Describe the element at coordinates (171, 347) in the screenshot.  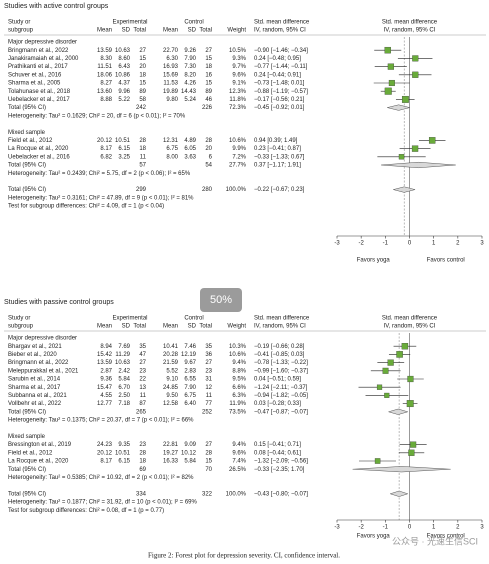
I see `cell: 10.41` at that location.